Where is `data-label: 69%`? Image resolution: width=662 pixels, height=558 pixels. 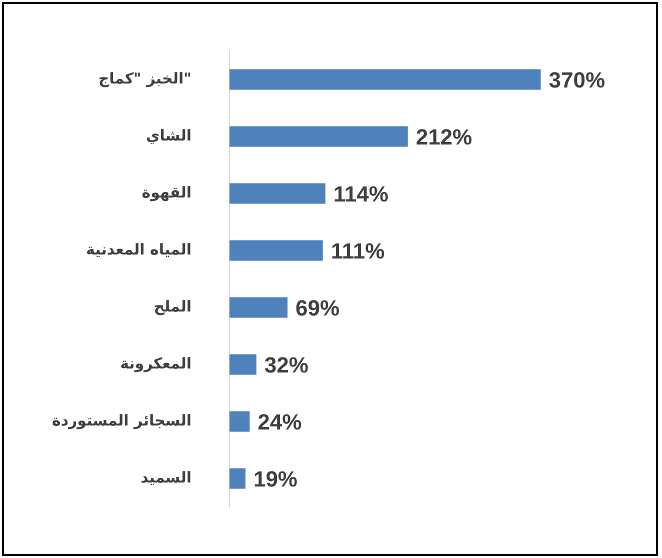
data-label: 69% is located at coordinates (318, 308).